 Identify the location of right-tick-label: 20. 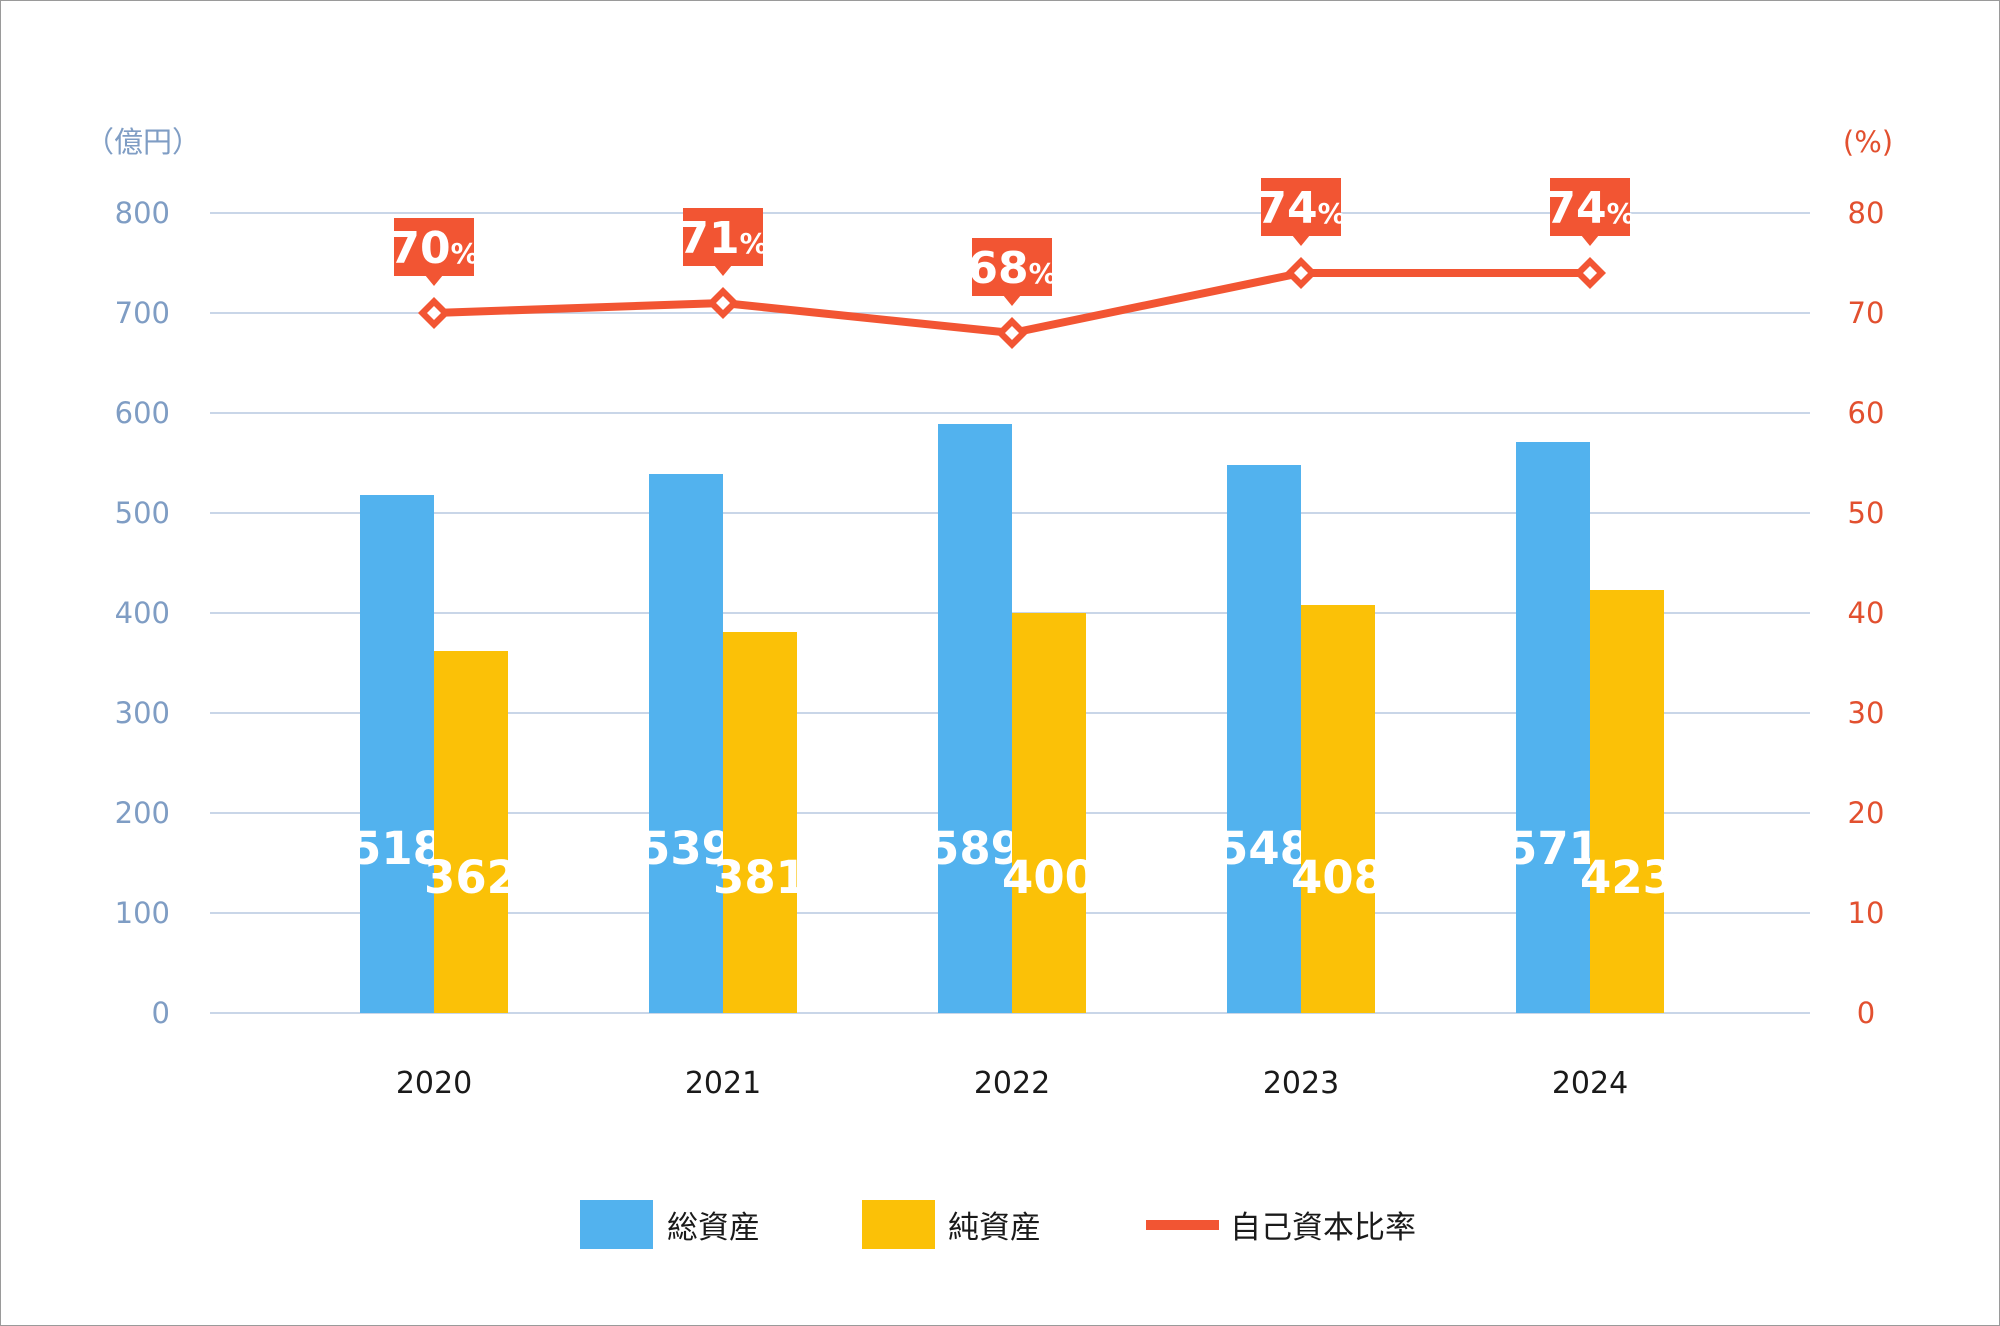
(1866, 813).